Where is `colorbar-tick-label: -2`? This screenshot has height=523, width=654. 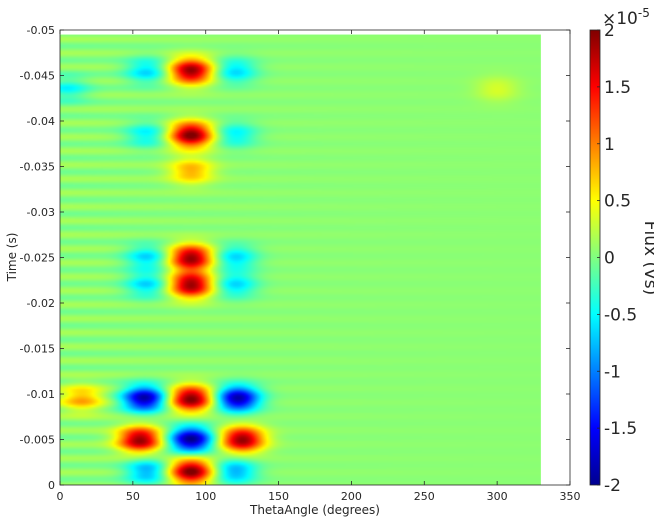
colorbar-tick-label: -2 is located at coordinates (612, 486).